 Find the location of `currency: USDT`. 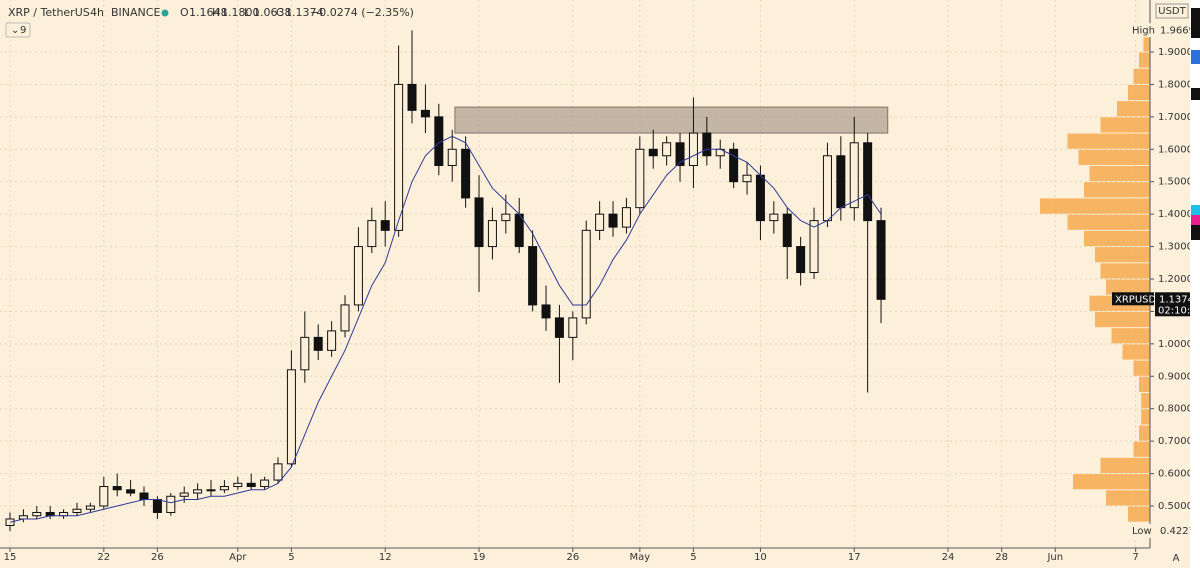

currency: USDT is located at coordinates (1172, 11).